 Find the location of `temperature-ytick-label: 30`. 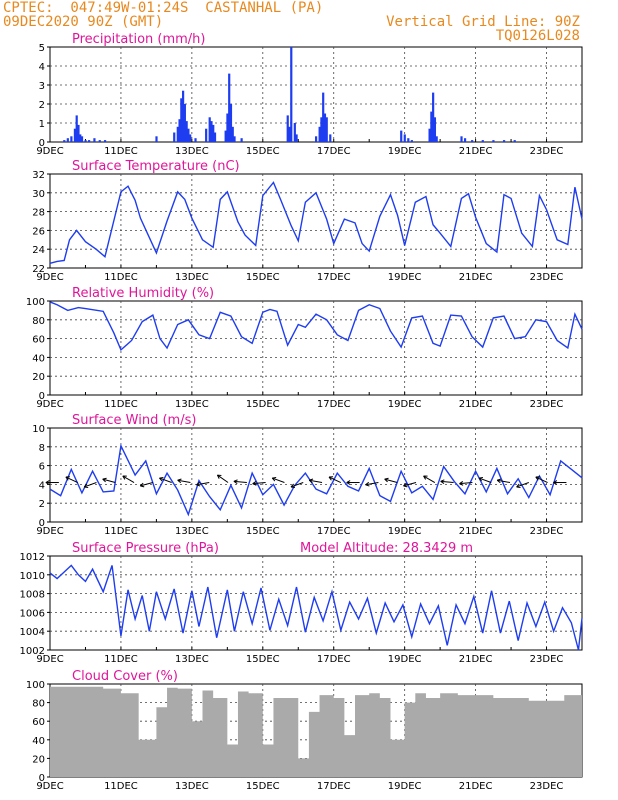

temperature-ytick-label: 30 is located at coordinates (38, 194).